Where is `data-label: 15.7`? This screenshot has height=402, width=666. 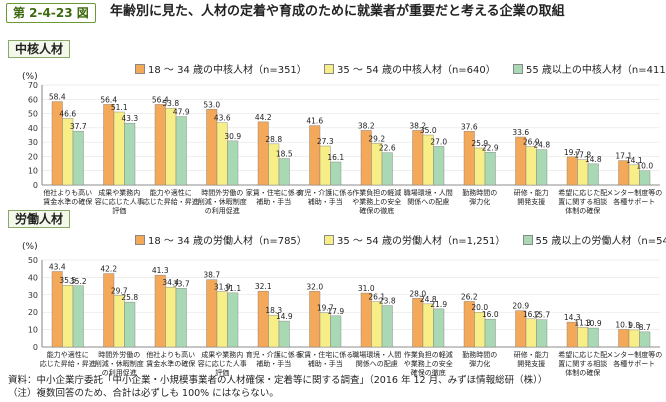 data-label: 15.7 is located at coordinates (541, 315).